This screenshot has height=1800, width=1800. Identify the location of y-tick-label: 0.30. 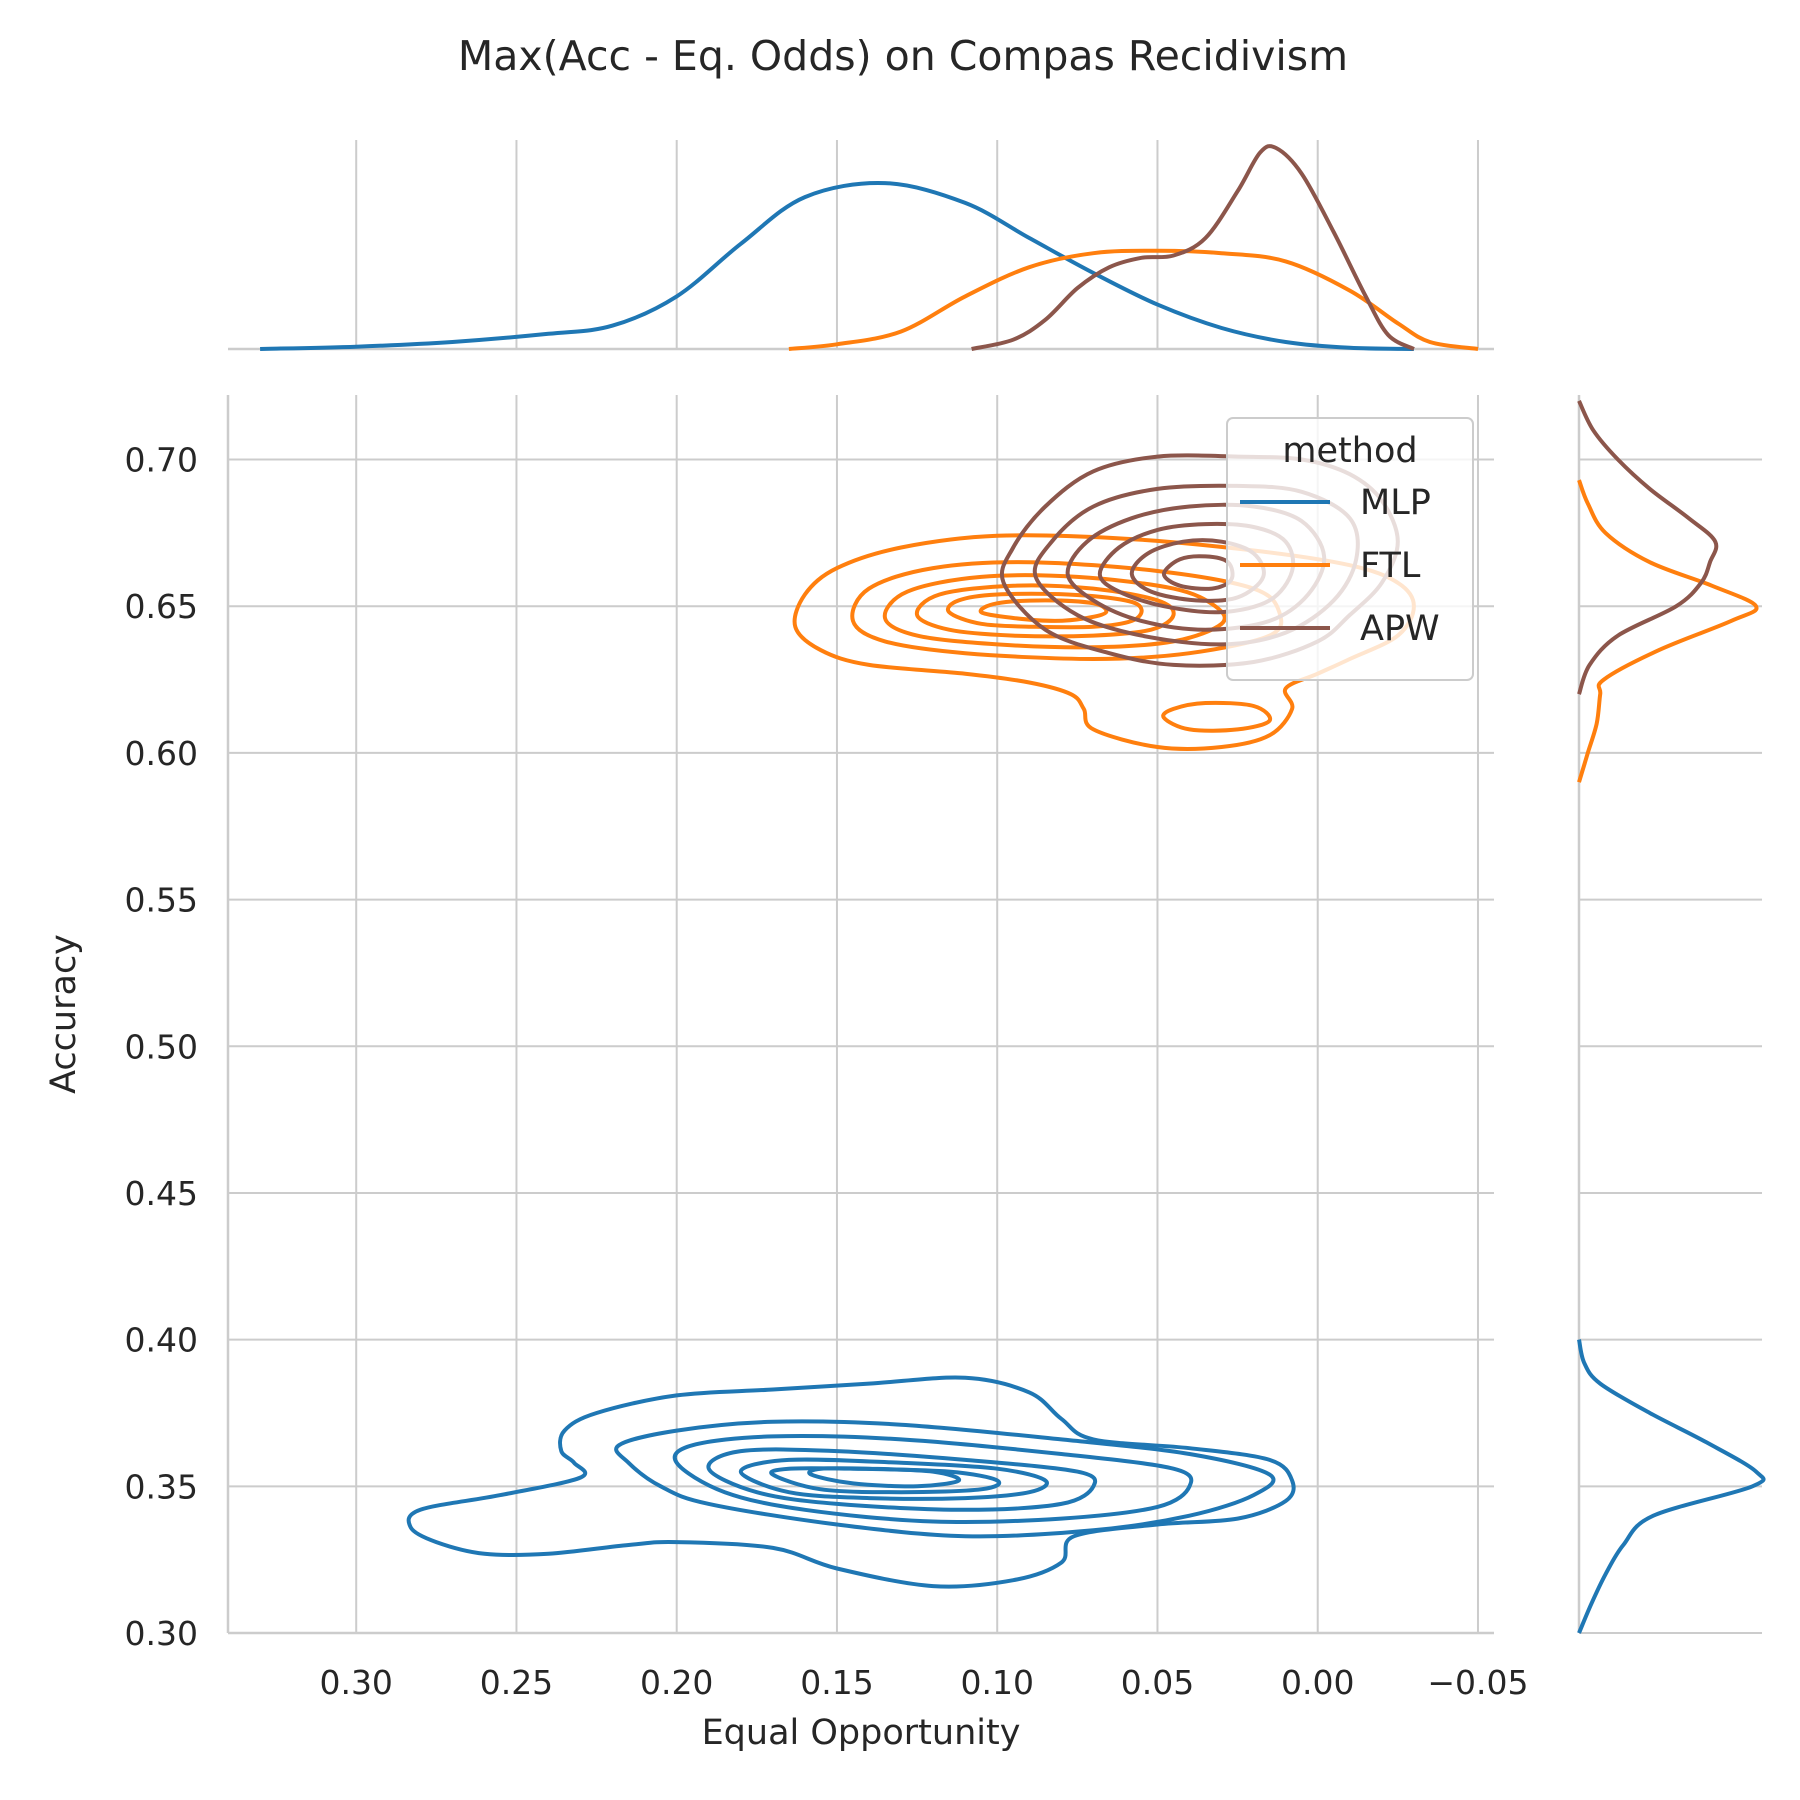
(161, 1633).